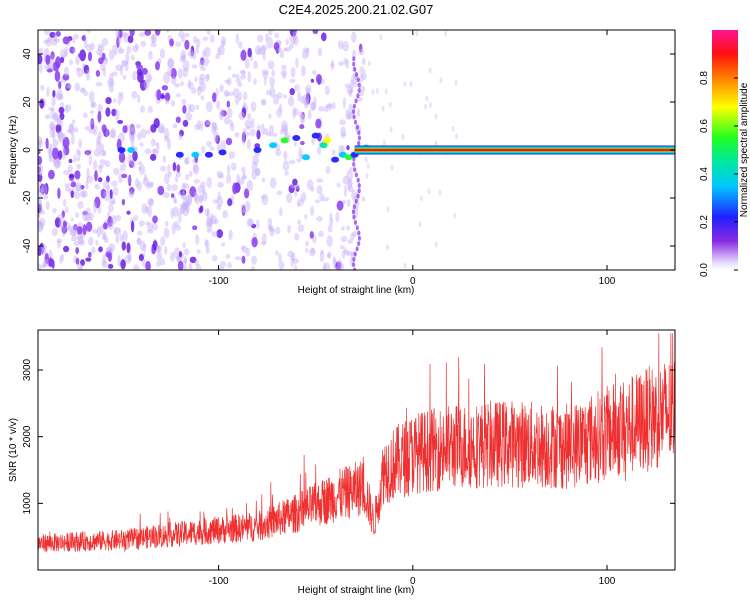 Image resolution: width=750 pixels, height=600 pixels. Describe the element at coordinates (744, 149) in the screenshot. I see `colorbar-label: Normalized spectral amplitude` at that location.